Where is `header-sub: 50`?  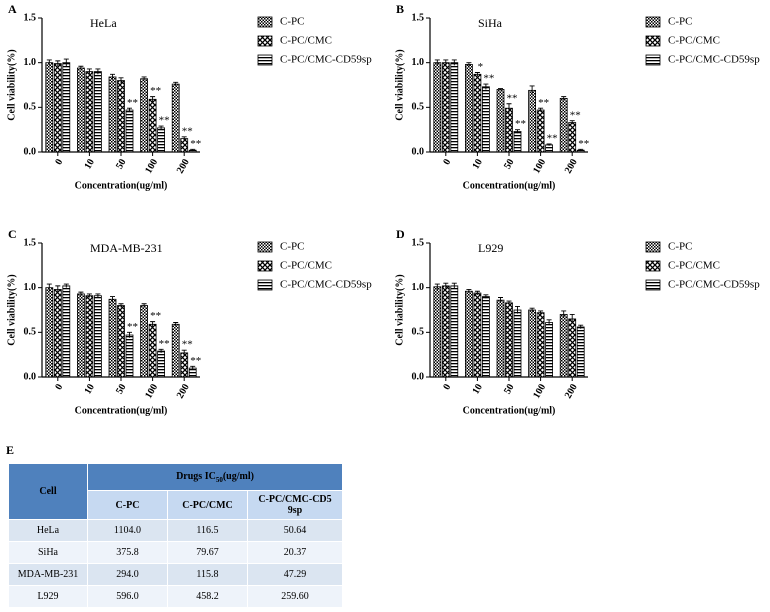
header-sub: 50 is located at coordinates (219, 479).